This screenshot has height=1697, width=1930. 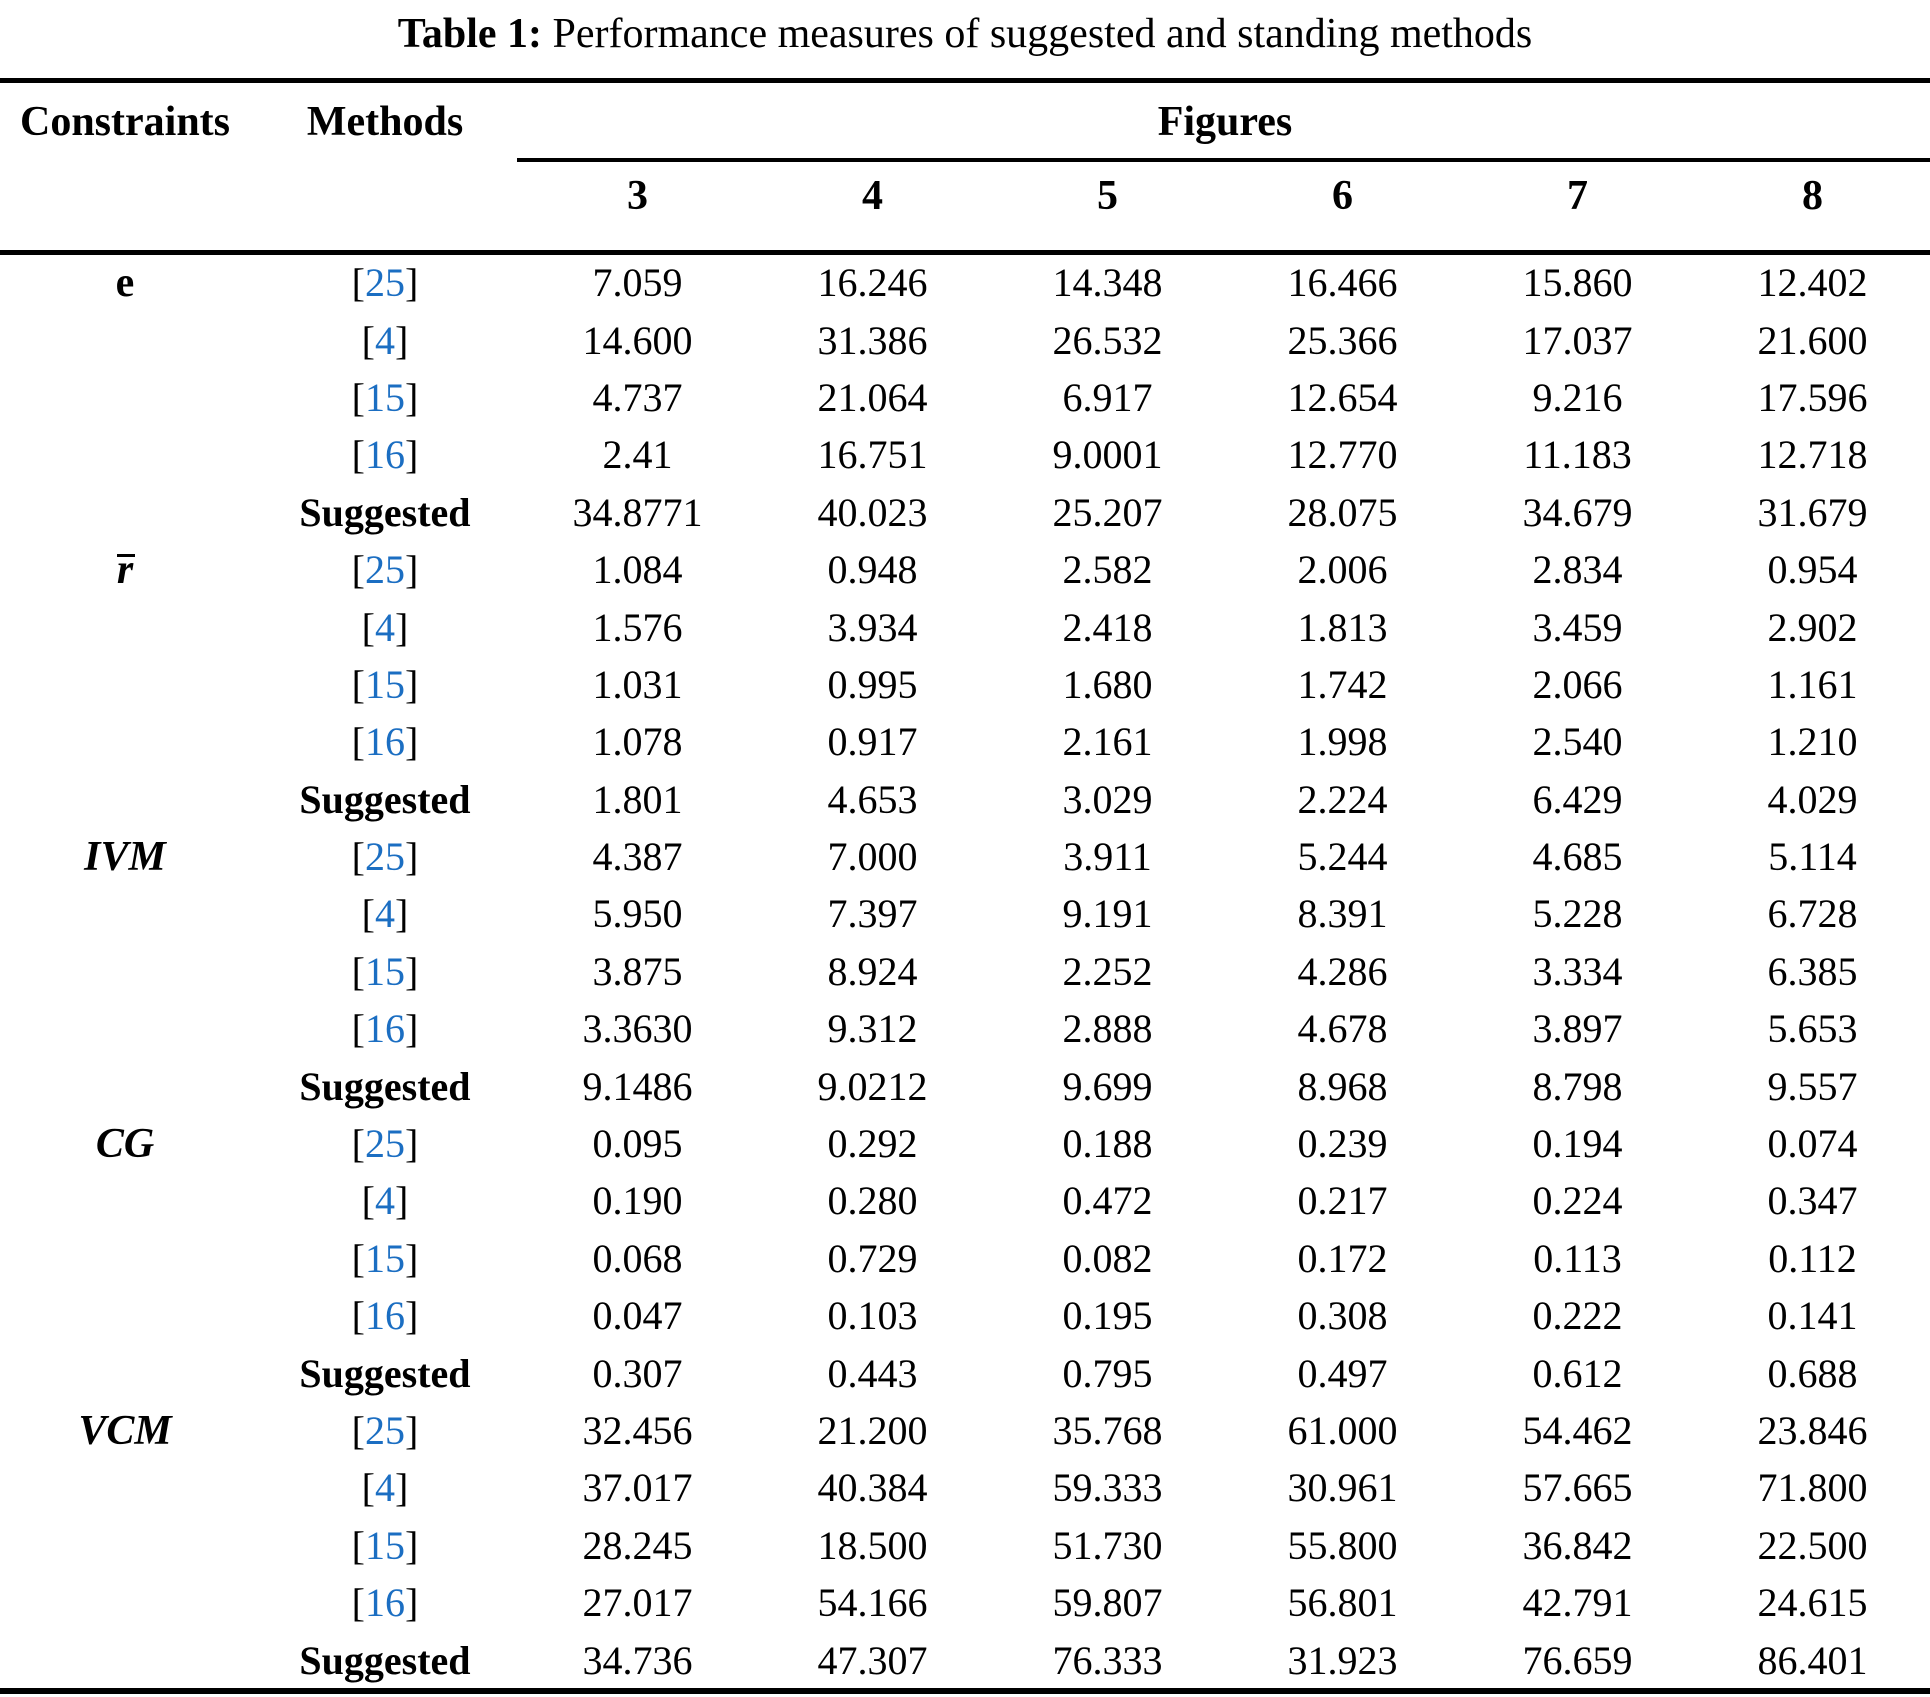 What do you see at coordinates (1342, 1430) in the screenshot?
I see `value-cell-fig6: 61.000` at bounding box center [1342, 1430].